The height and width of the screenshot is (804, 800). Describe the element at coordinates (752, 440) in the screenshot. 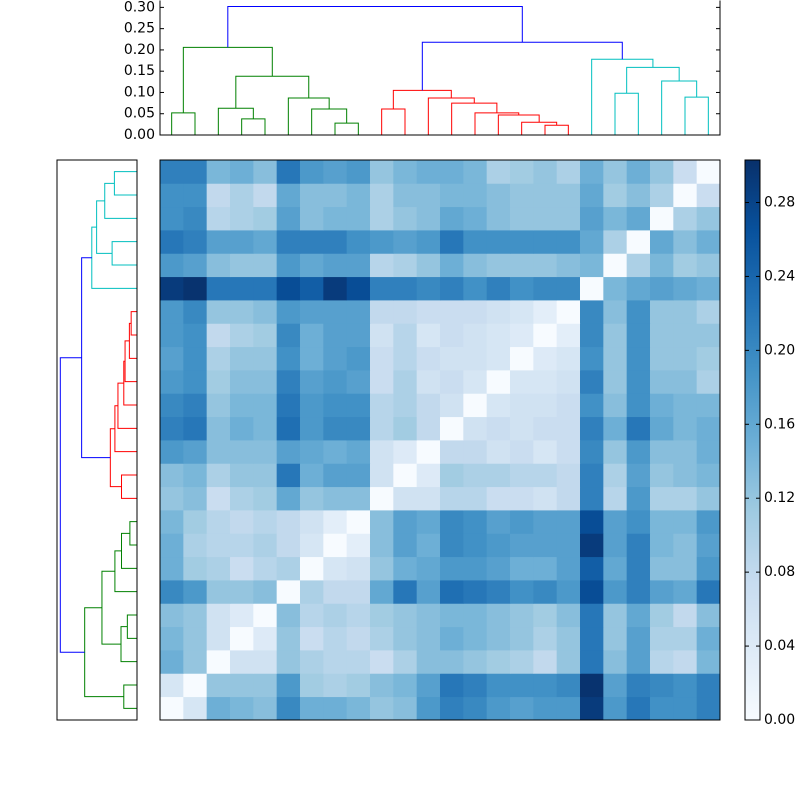

I see `colorbar` at that location.